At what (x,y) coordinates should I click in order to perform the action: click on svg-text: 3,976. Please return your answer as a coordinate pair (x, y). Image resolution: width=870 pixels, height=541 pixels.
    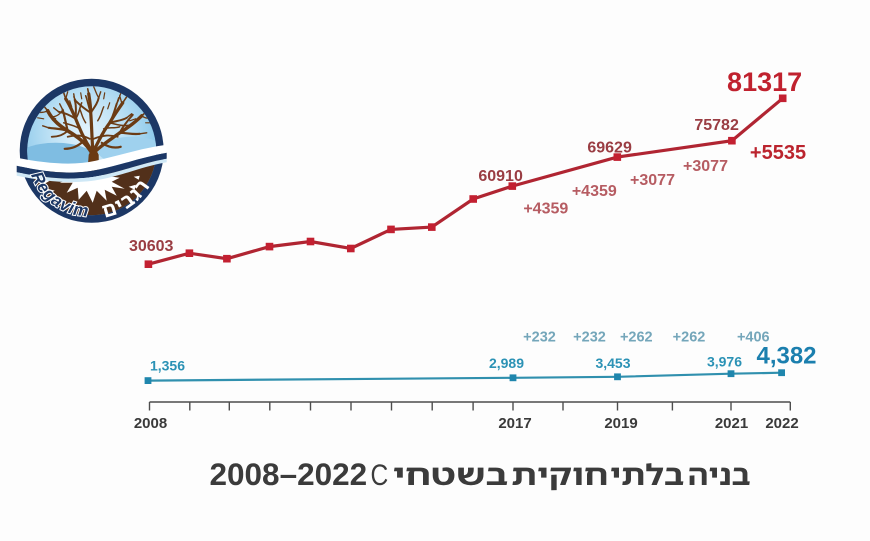
    Looking at the image, I should click on (724, 362).